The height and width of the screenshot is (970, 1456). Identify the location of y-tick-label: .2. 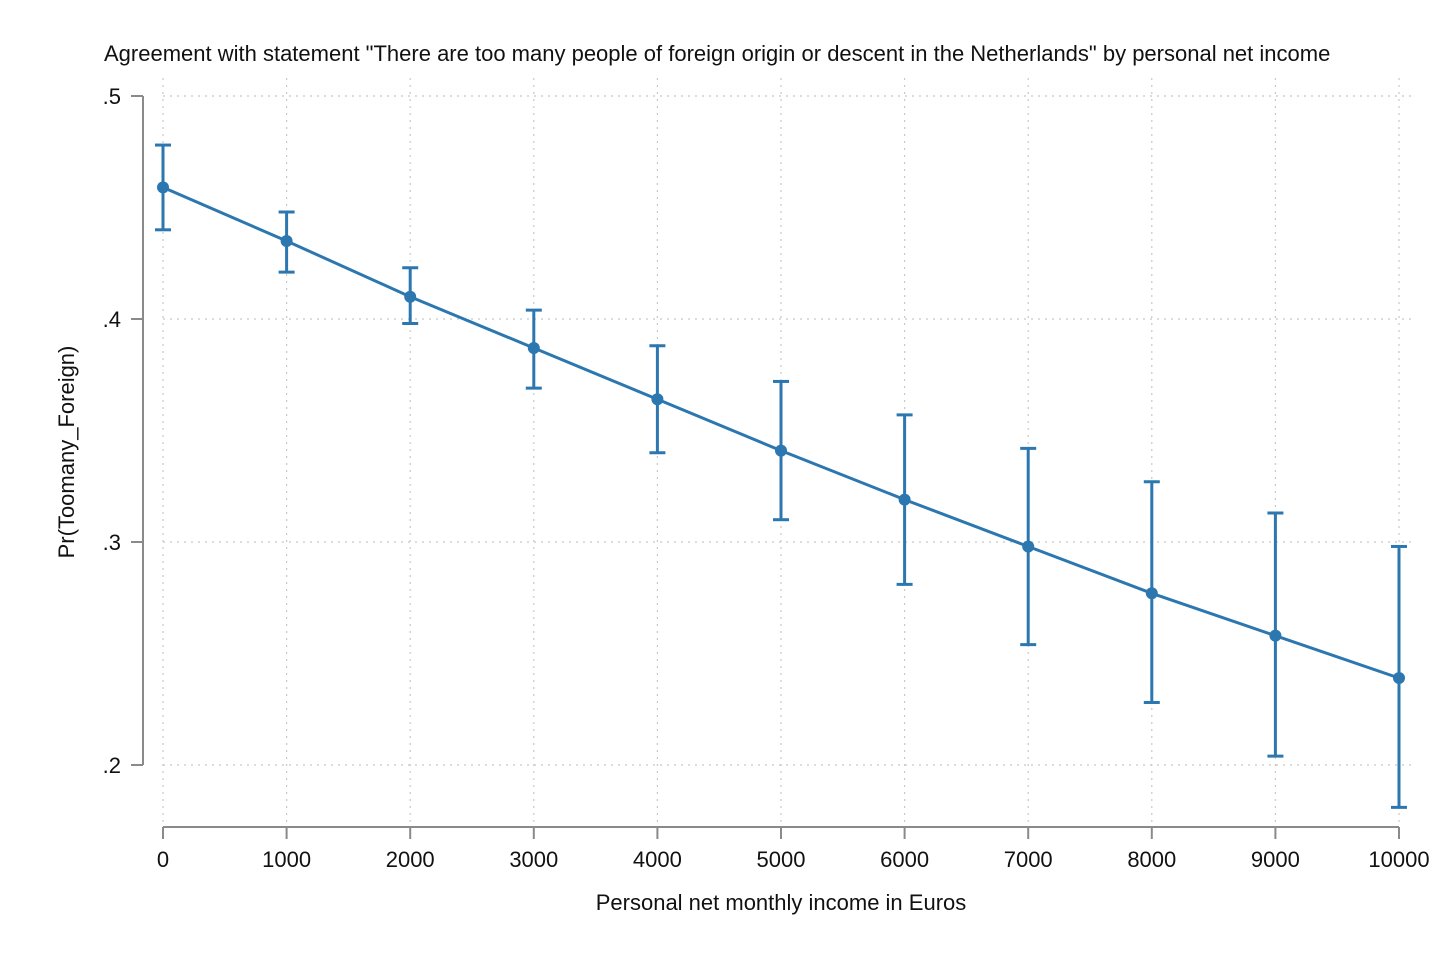
(112, 765).